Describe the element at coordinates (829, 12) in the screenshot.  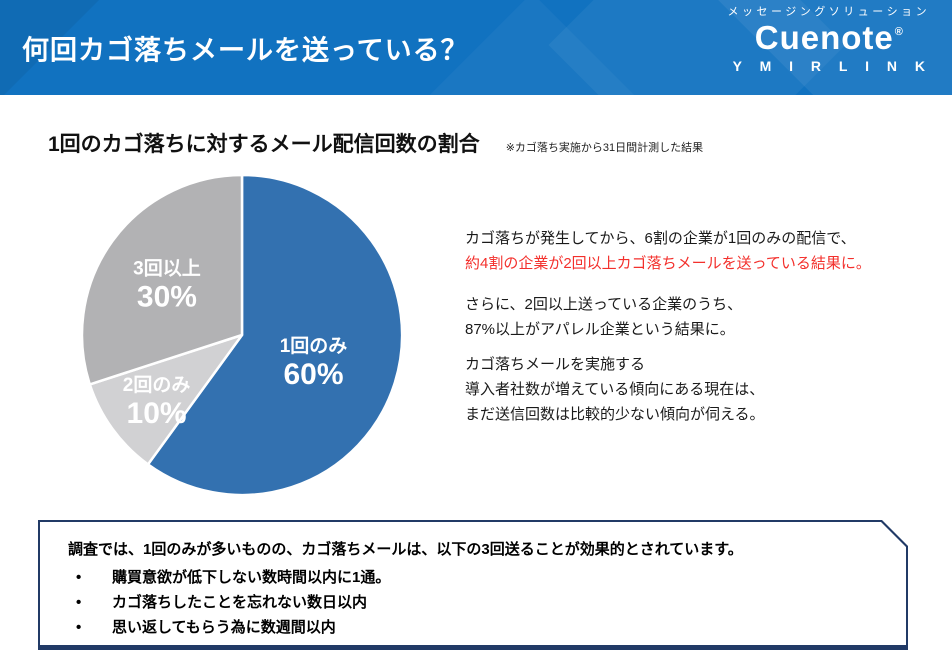
I see `logo-tagline: メッセージングソリューション` at that location.